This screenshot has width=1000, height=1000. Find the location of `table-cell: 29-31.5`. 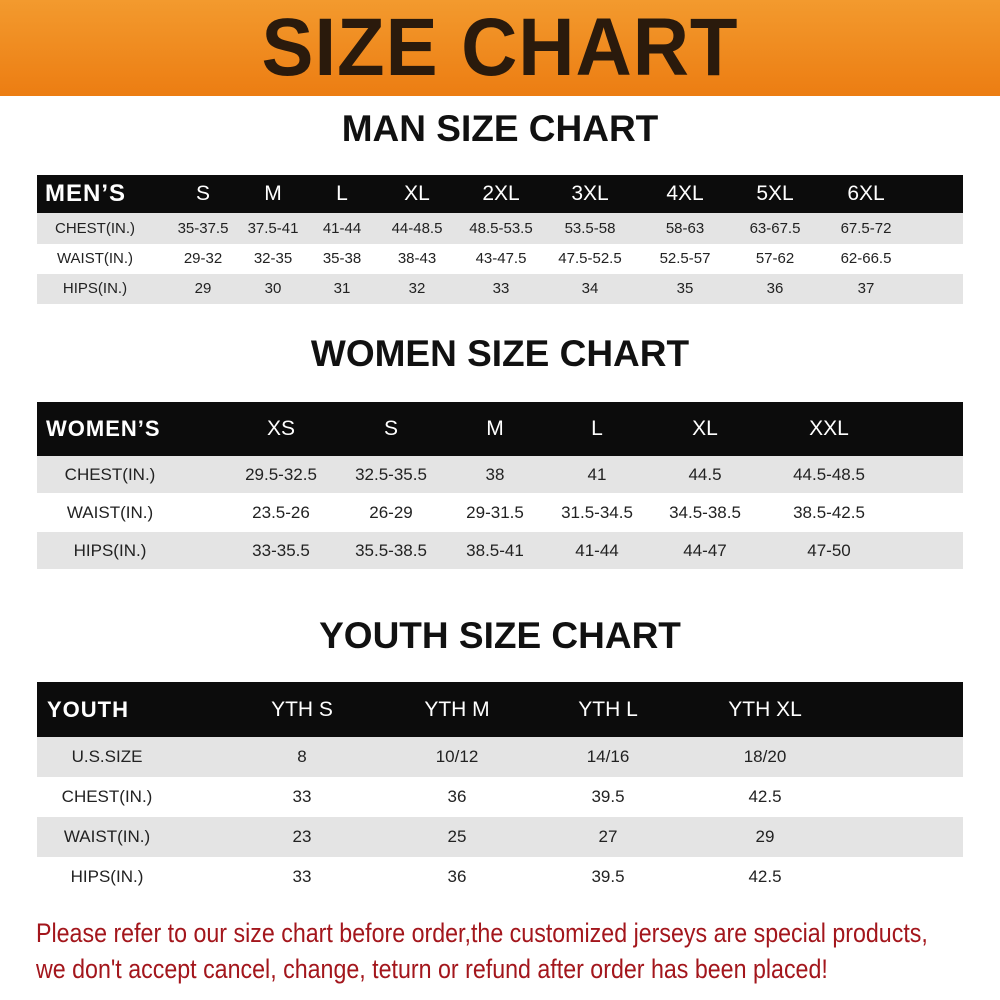

table-cell: 29-31.5 is located at coordinates (495, 512).